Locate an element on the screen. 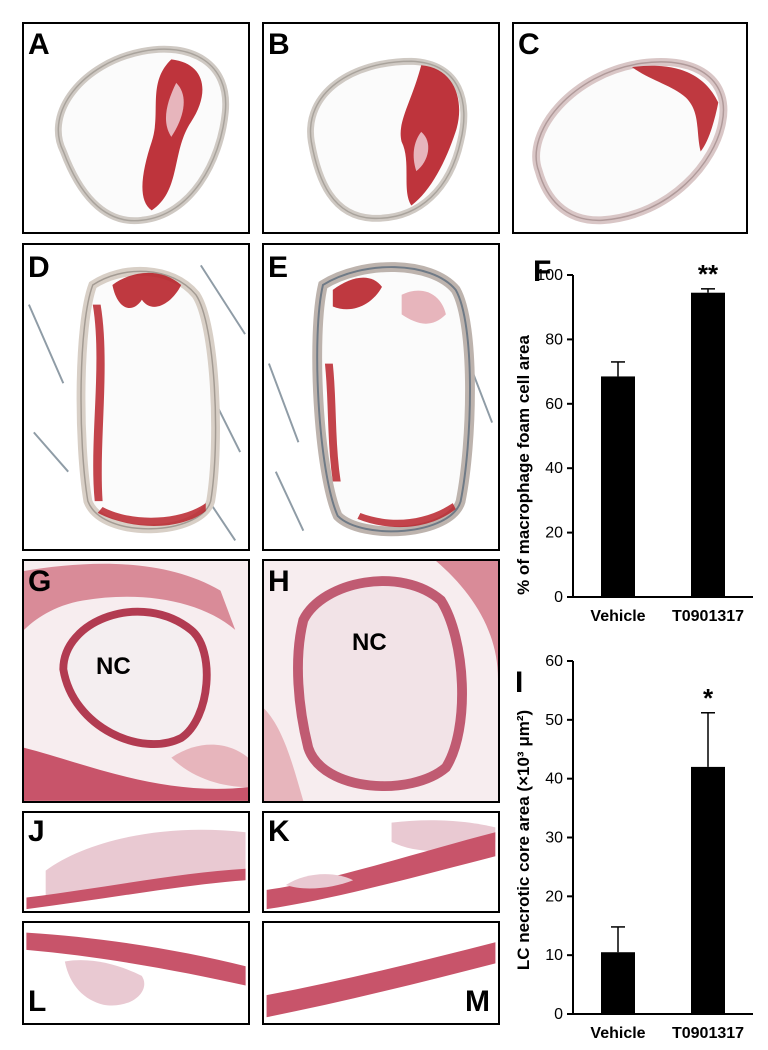 The height and width of the screenshot is (1050, 768). chart-f-ylabel: % of macrophage foam cell area is located at coordinates (523, 465).